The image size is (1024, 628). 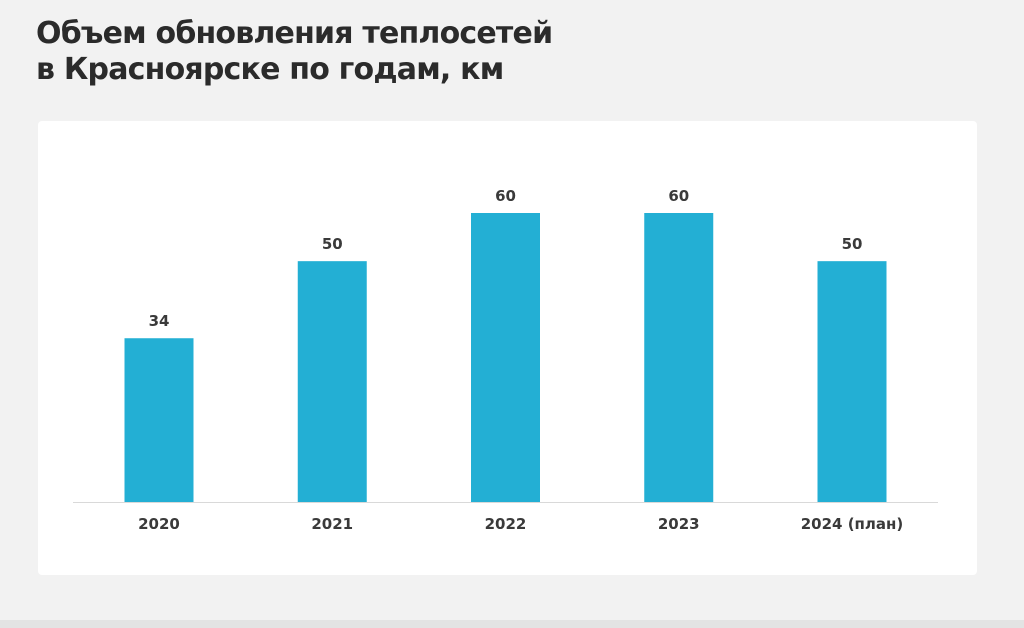 What do you see at coordinates (159, 321) in the screenshot?
I see `data-label: 34` at bounding box center [159, 321].